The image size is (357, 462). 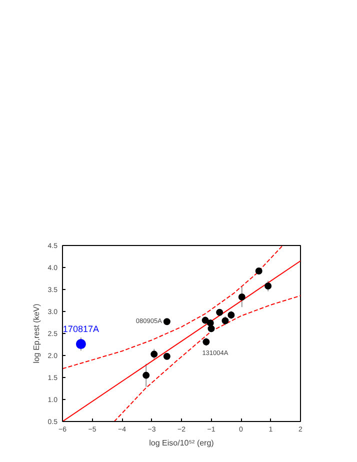 What do you see at coordinates (80, 329) in the screenshot?
I see `series-label: 170817A` at bounding box center [80, 329].